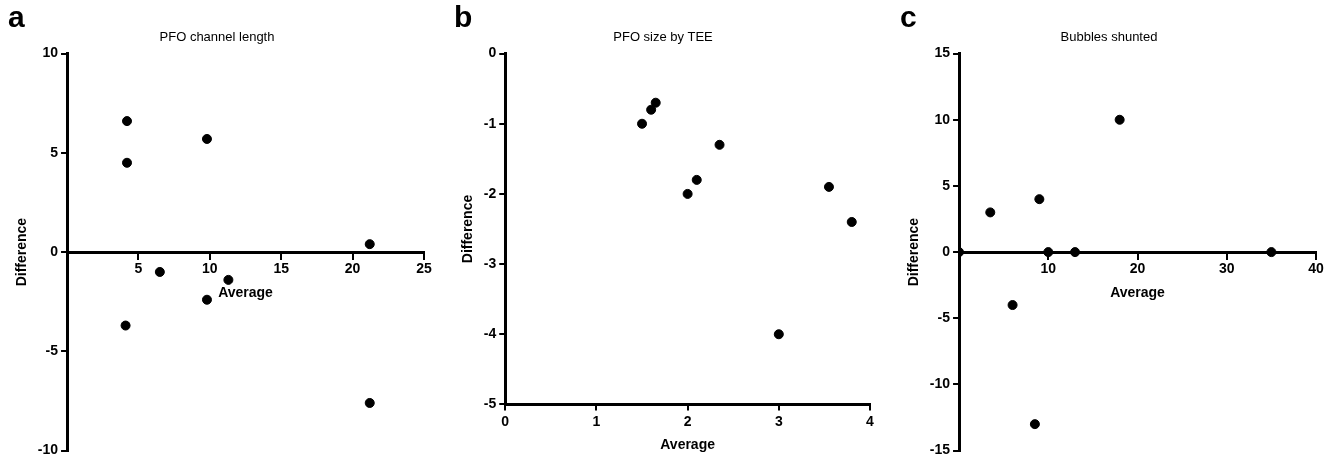  Describe the element at coordinates (217, 37) in the screenshot. I see `chart-title: PFO channel length` at that location.